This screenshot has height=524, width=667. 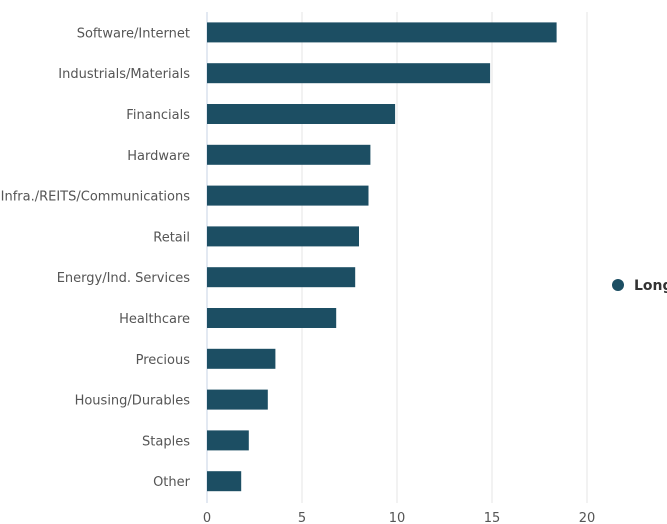 I want to click on category-label: Staples, so click(x=166, y=441).